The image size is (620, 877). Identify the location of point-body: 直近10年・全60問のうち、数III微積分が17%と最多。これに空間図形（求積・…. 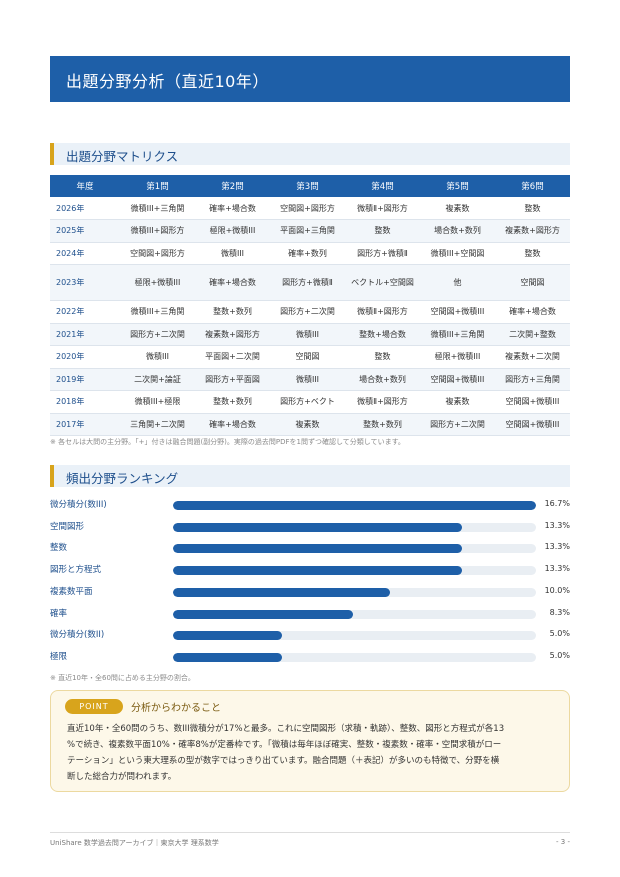
(312, 753).